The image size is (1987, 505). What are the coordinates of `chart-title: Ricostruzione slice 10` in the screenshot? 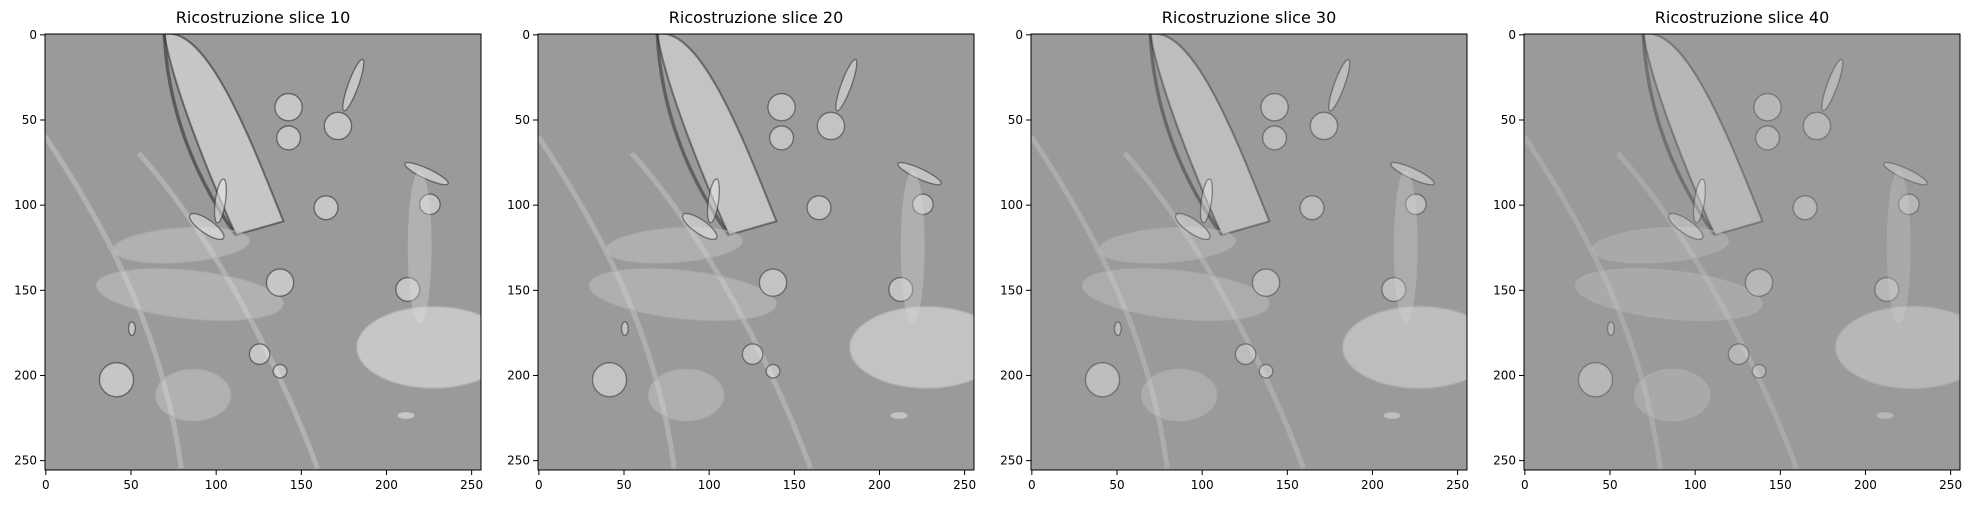 It's located at (263, 17).